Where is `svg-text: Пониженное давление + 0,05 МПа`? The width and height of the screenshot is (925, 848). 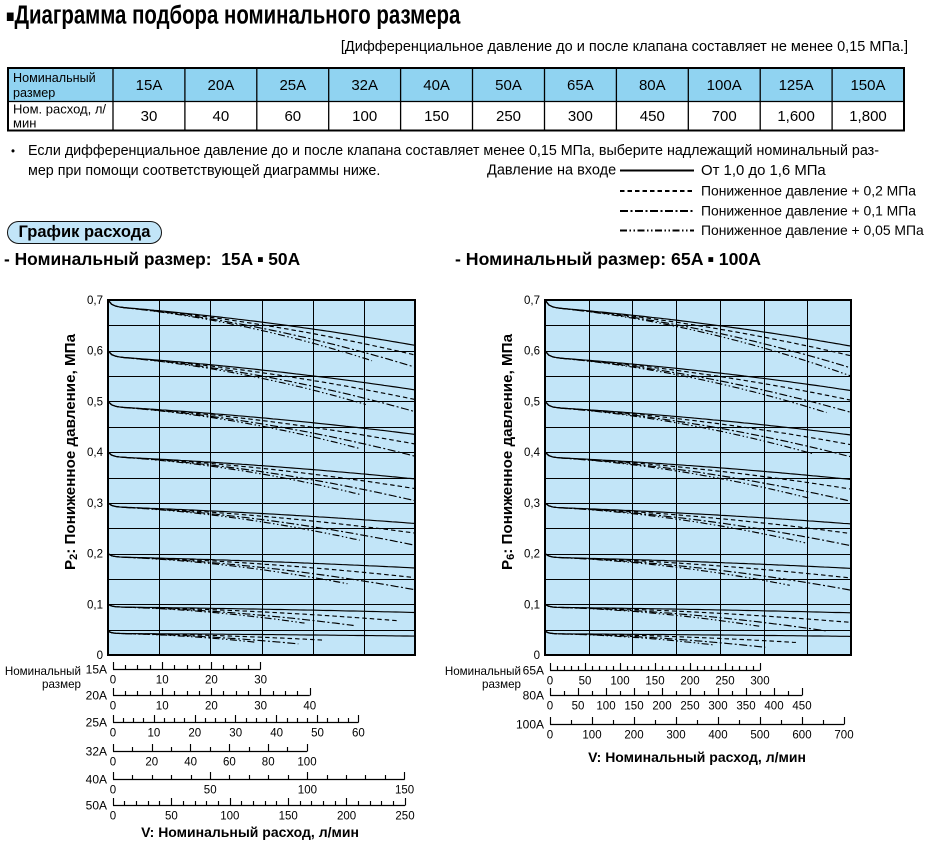
svg-text: Пониженное давление + 0,05 МПа is located at coordinates (812, 230).